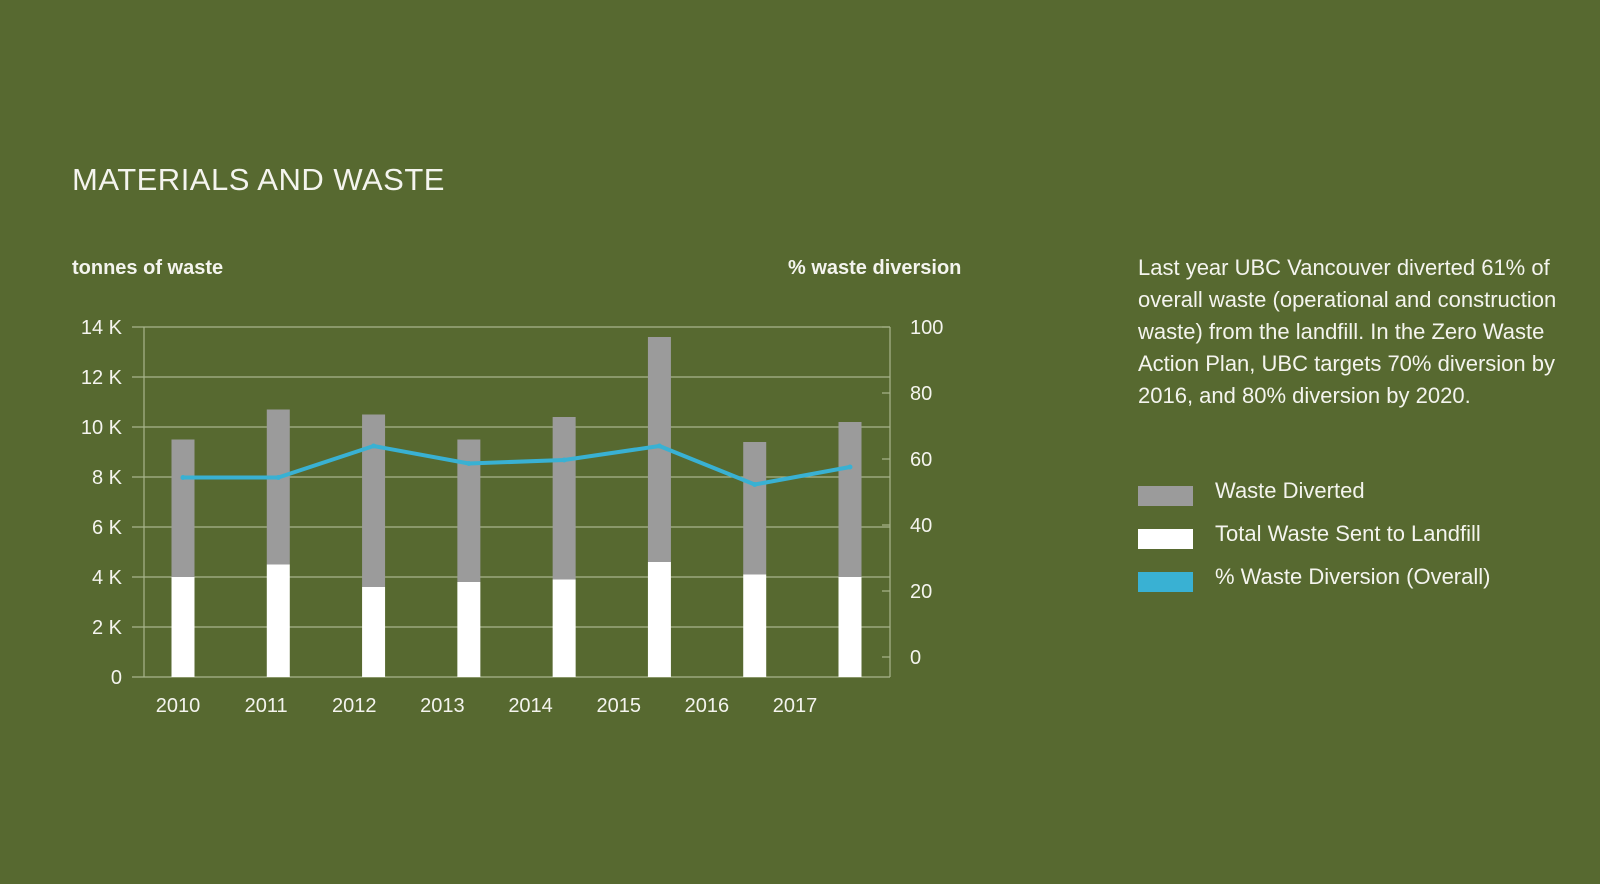 The width and height of the screenshot is (1600, 884). What do you see at coordinates (517, 465) in the screenshot?
I see `diversion-line` at bounding box center [517, 465].